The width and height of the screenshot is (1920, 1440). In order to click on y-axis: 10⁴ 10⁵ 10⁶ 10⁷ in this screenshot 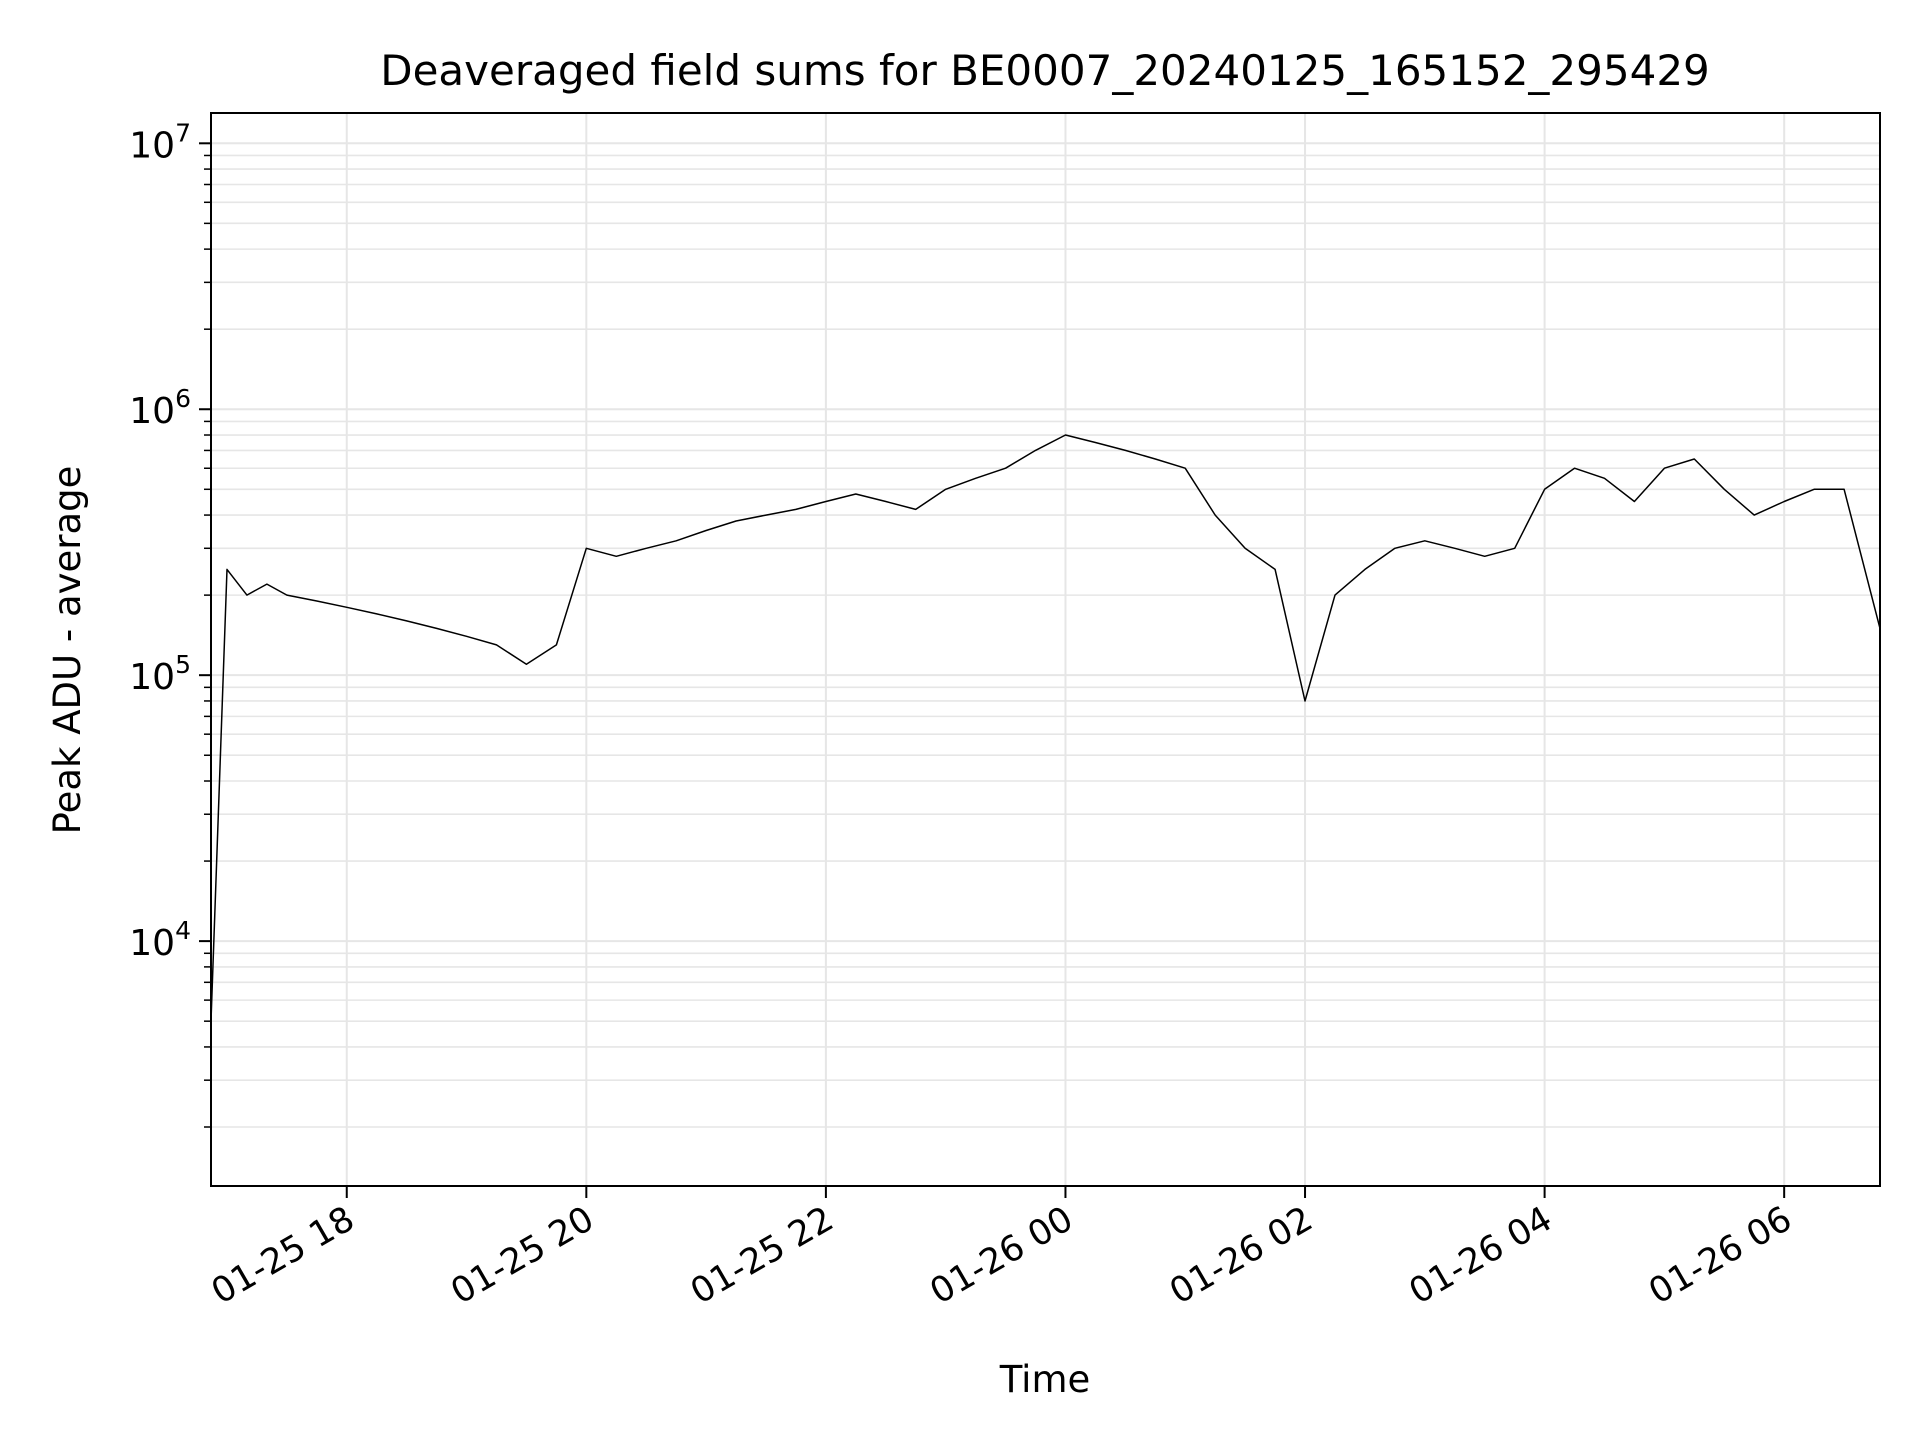, I will do `click(170, 623)`.